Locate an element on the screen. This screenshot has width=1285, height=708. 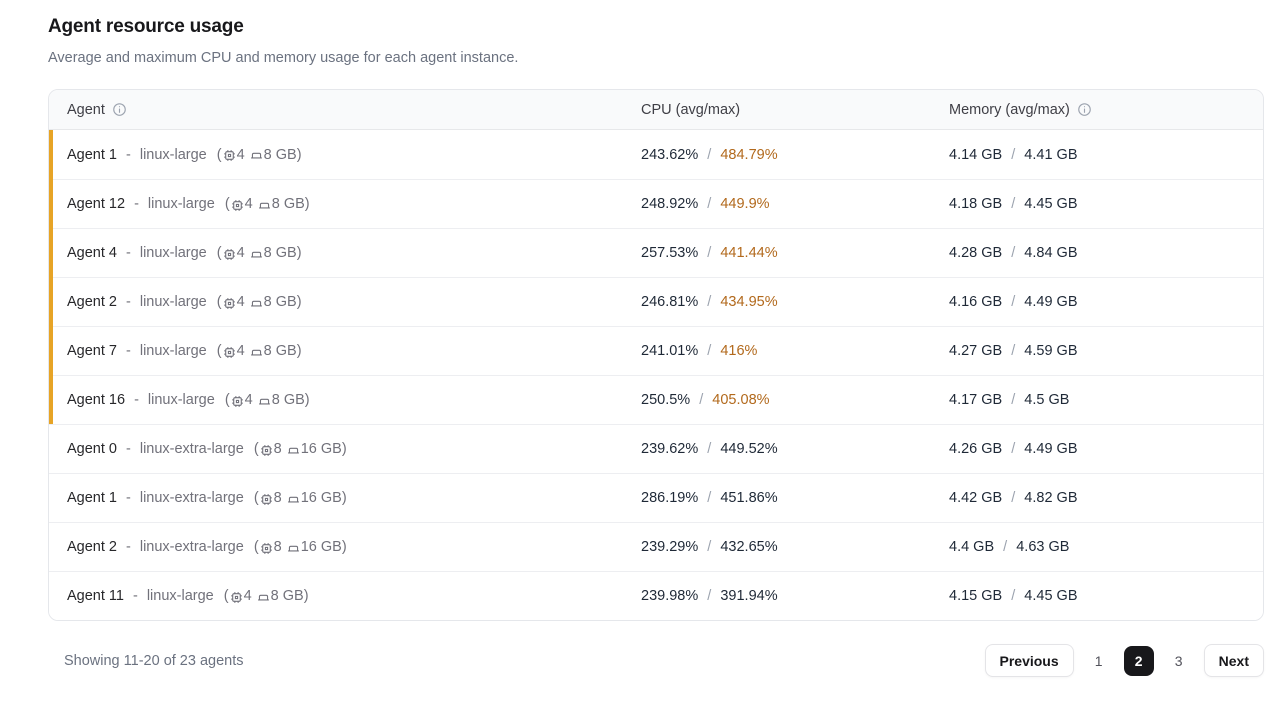
page-button-2: 2 is located at coordinates (1138, 660).